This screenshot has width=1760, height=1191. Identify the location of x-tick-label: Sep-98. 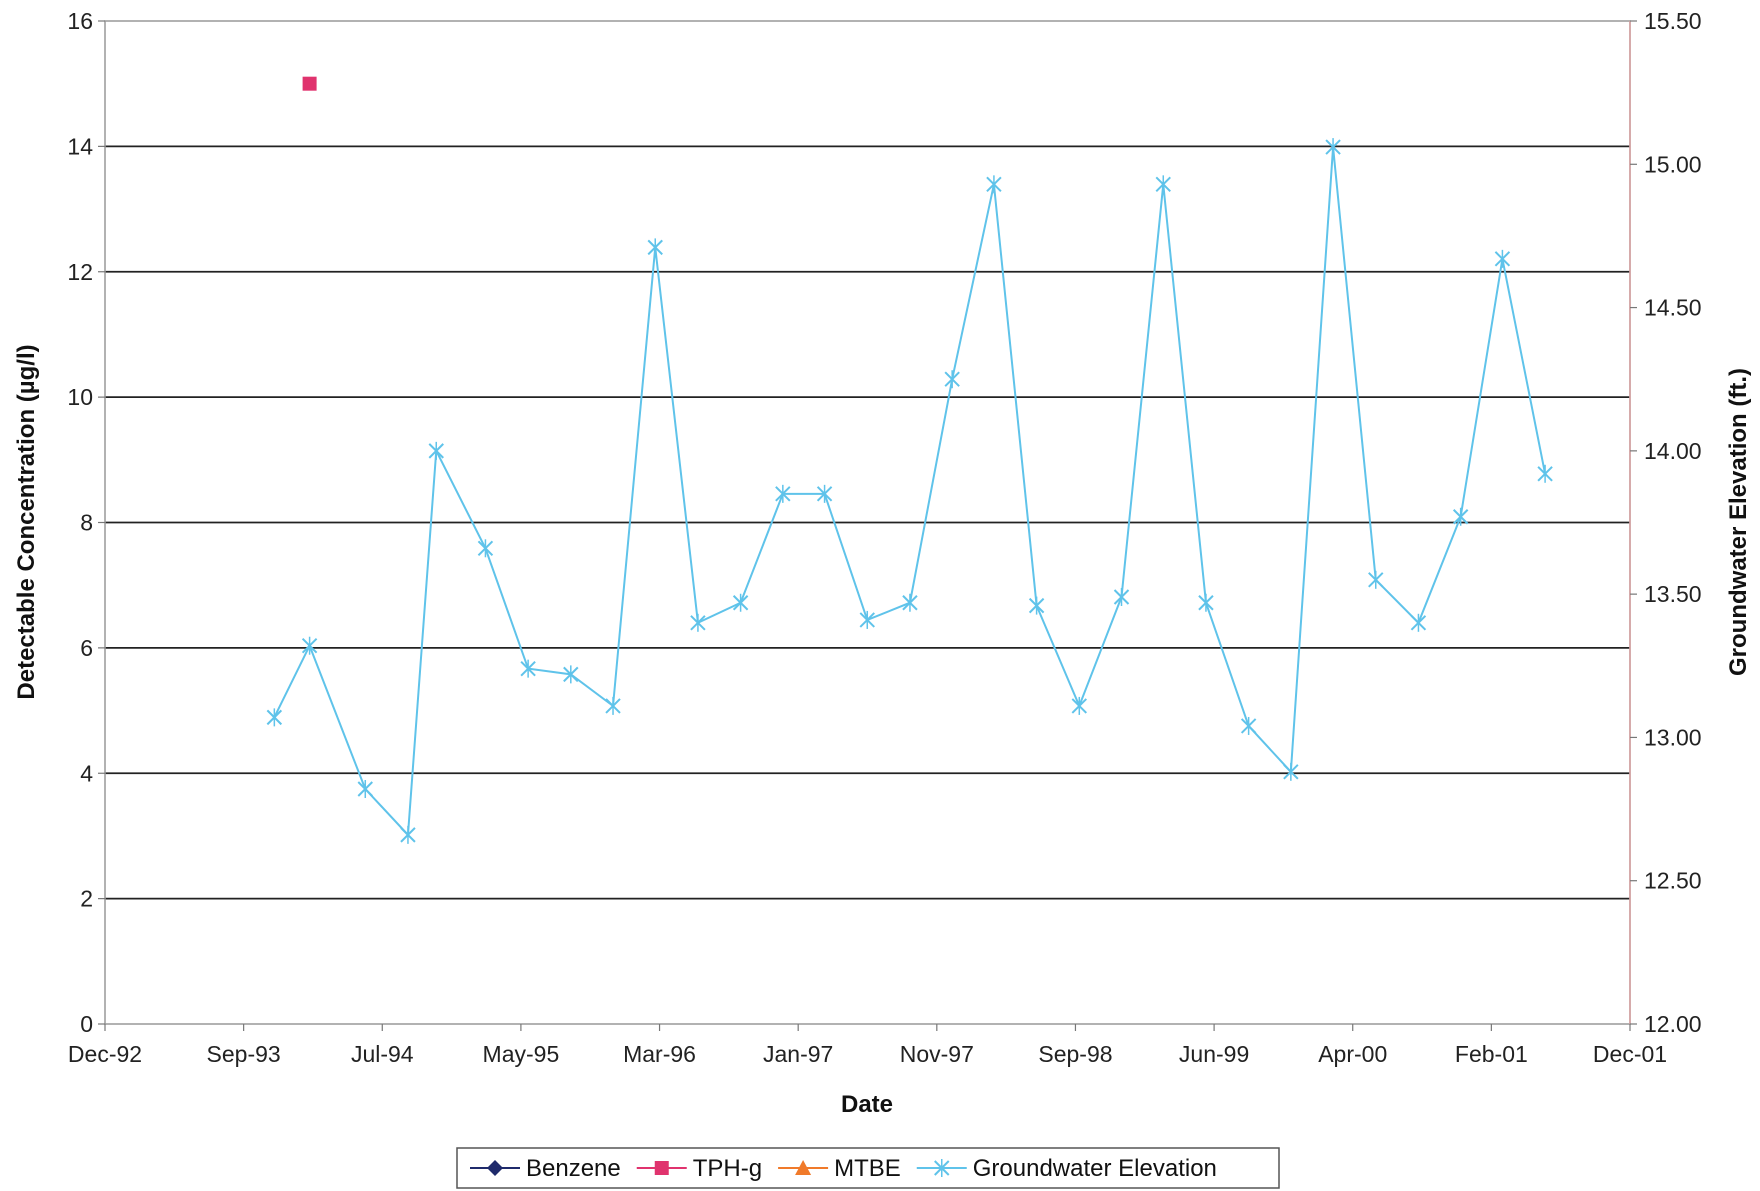
(1075, 1054).